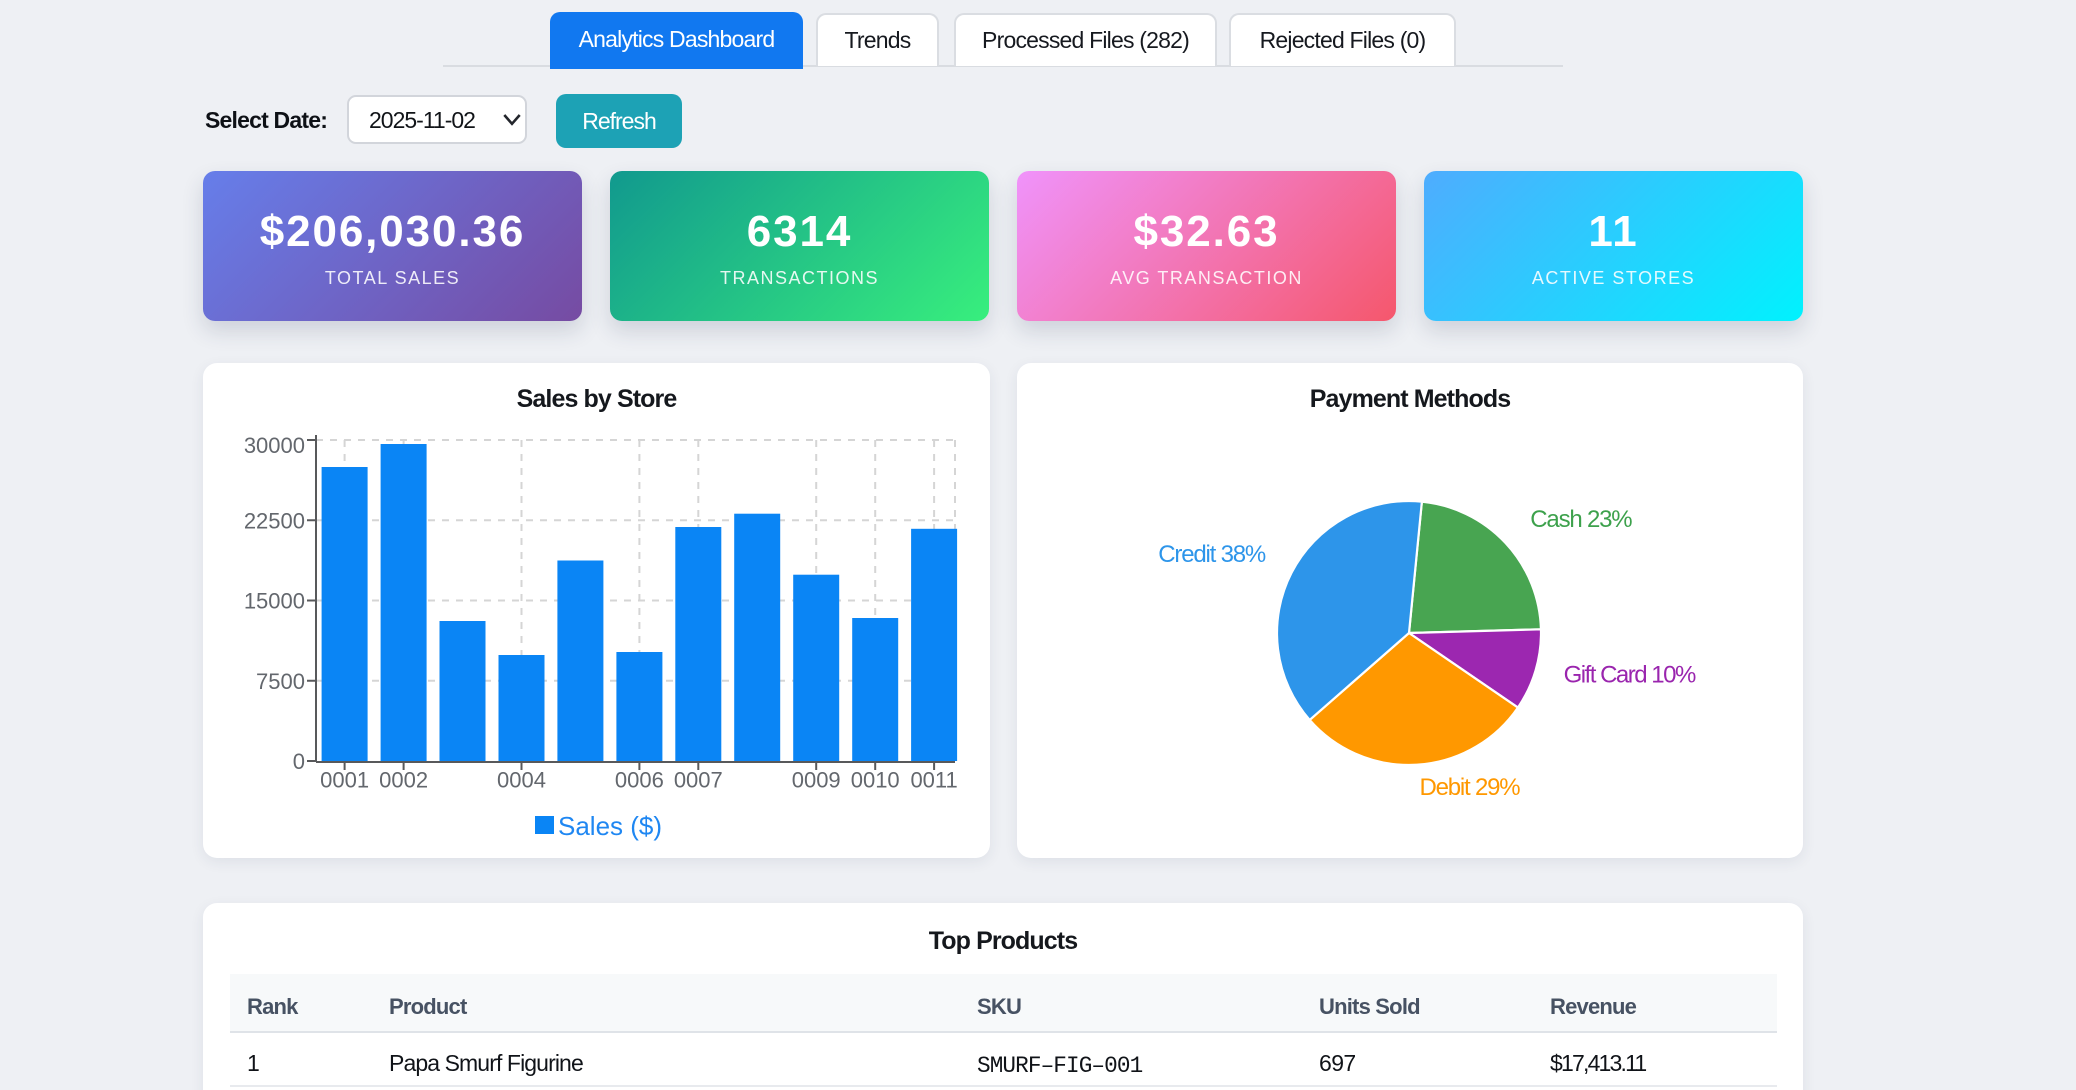  Describe the element at coordinates (274, 520) in the screenshot. I see `svg-text: 22500` at that location.